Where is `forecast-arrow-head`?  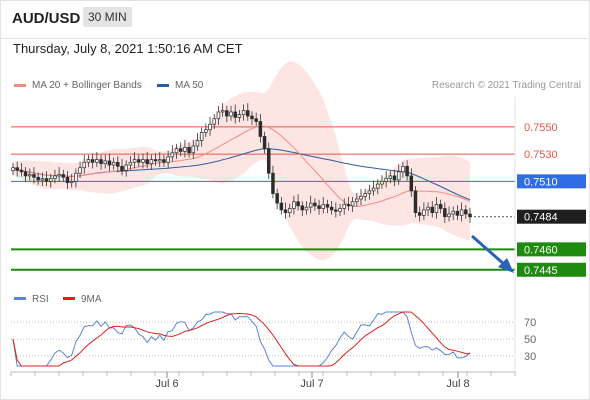 forecast-arrow-head is located at coordinates (506, 265).